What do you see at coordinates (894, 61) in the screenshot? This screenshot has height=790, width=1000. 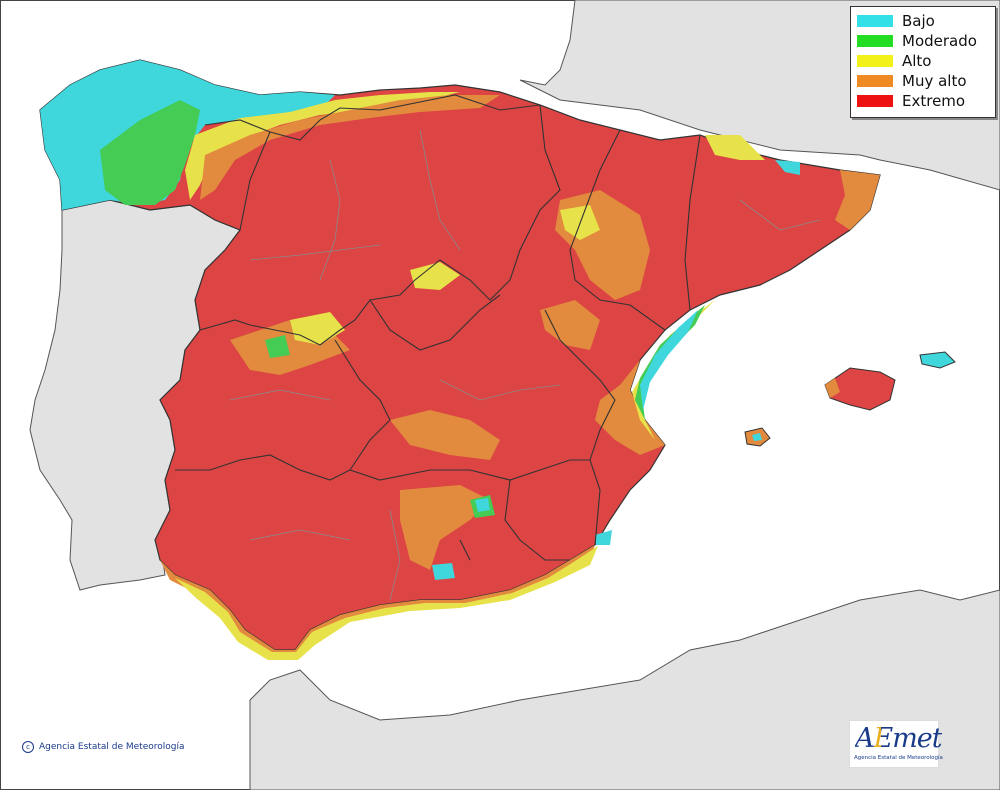 I see `legend-item-alto: Alto` at bounding box center [894, 61].